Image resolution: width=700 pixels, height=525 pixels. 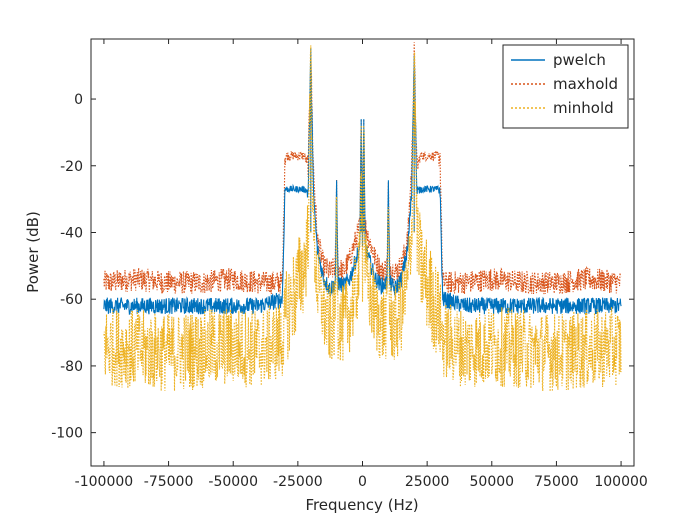 What do you see at coordinates (78, 100) in the screenshot?
I see `y-tick-label: 0` at bounding box center [78, 100].